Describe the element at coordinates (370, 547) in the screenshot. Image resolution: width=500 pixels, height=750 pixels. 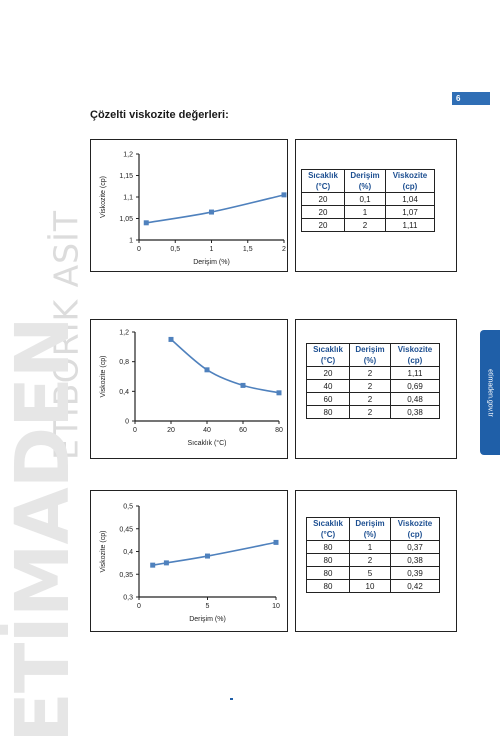
I see `table-cell: 1` at that location.